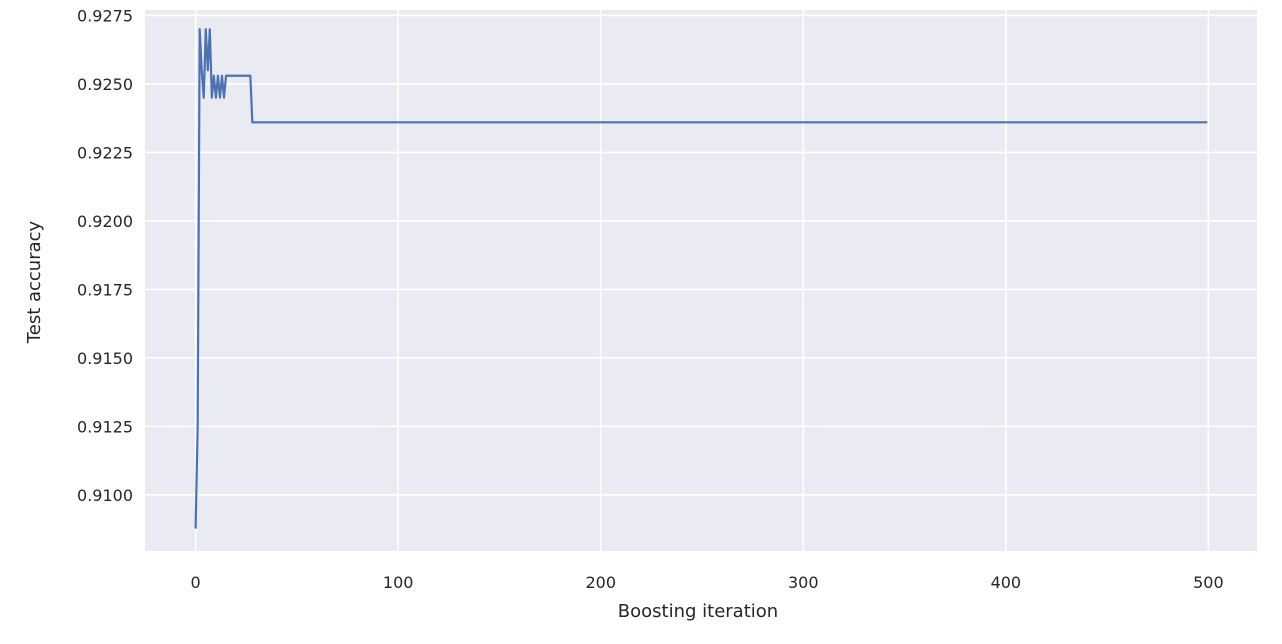  What do you see at coordinates (1208, 582) in the screenshot?
I see `x-tick-label: 500` at bounding box center [1208, 582].